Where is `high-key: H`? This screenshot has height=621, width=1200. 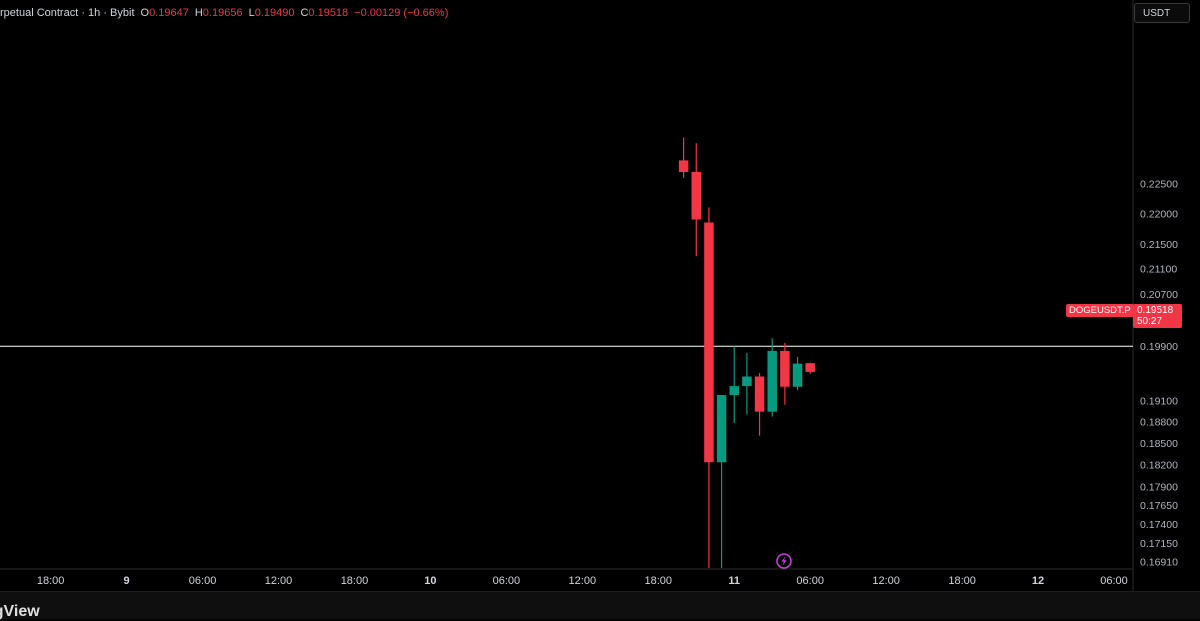
high-key: H is located at coordinates (198, 13).